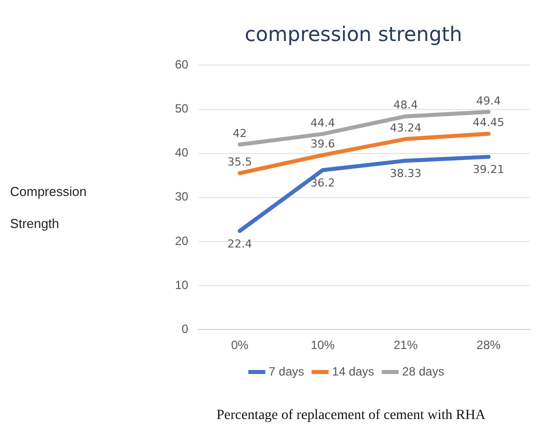 The image size is (542, 428). What do you see at coordinates (488, 345) in the screenshot?
I see `x-tick-label: 28%` at bounding box center [488, 345].